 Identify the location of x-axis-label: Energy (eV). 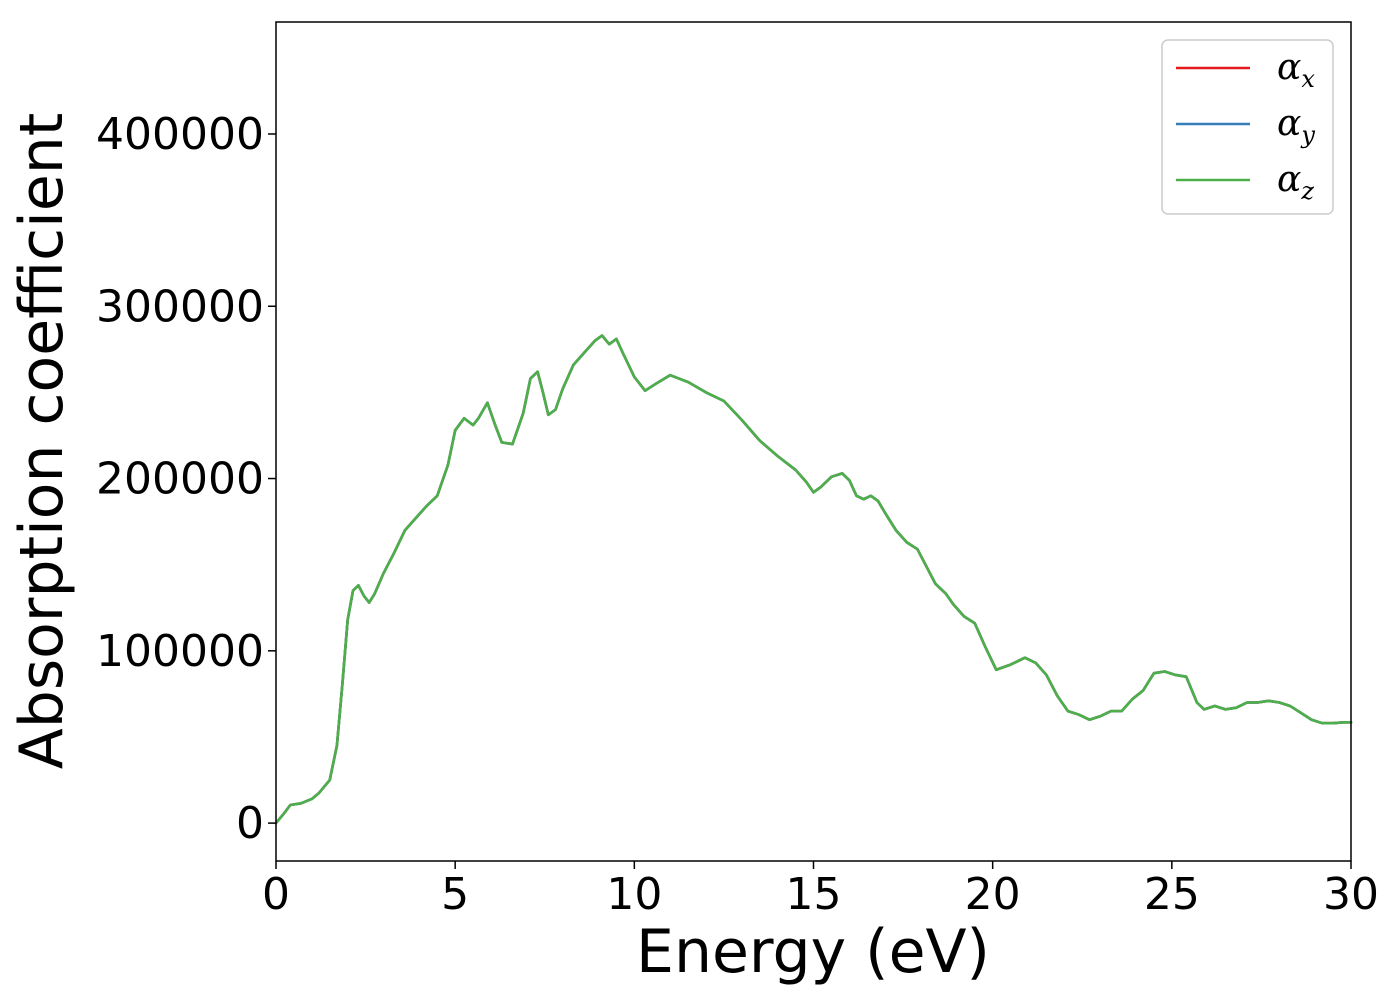
(813, 952).